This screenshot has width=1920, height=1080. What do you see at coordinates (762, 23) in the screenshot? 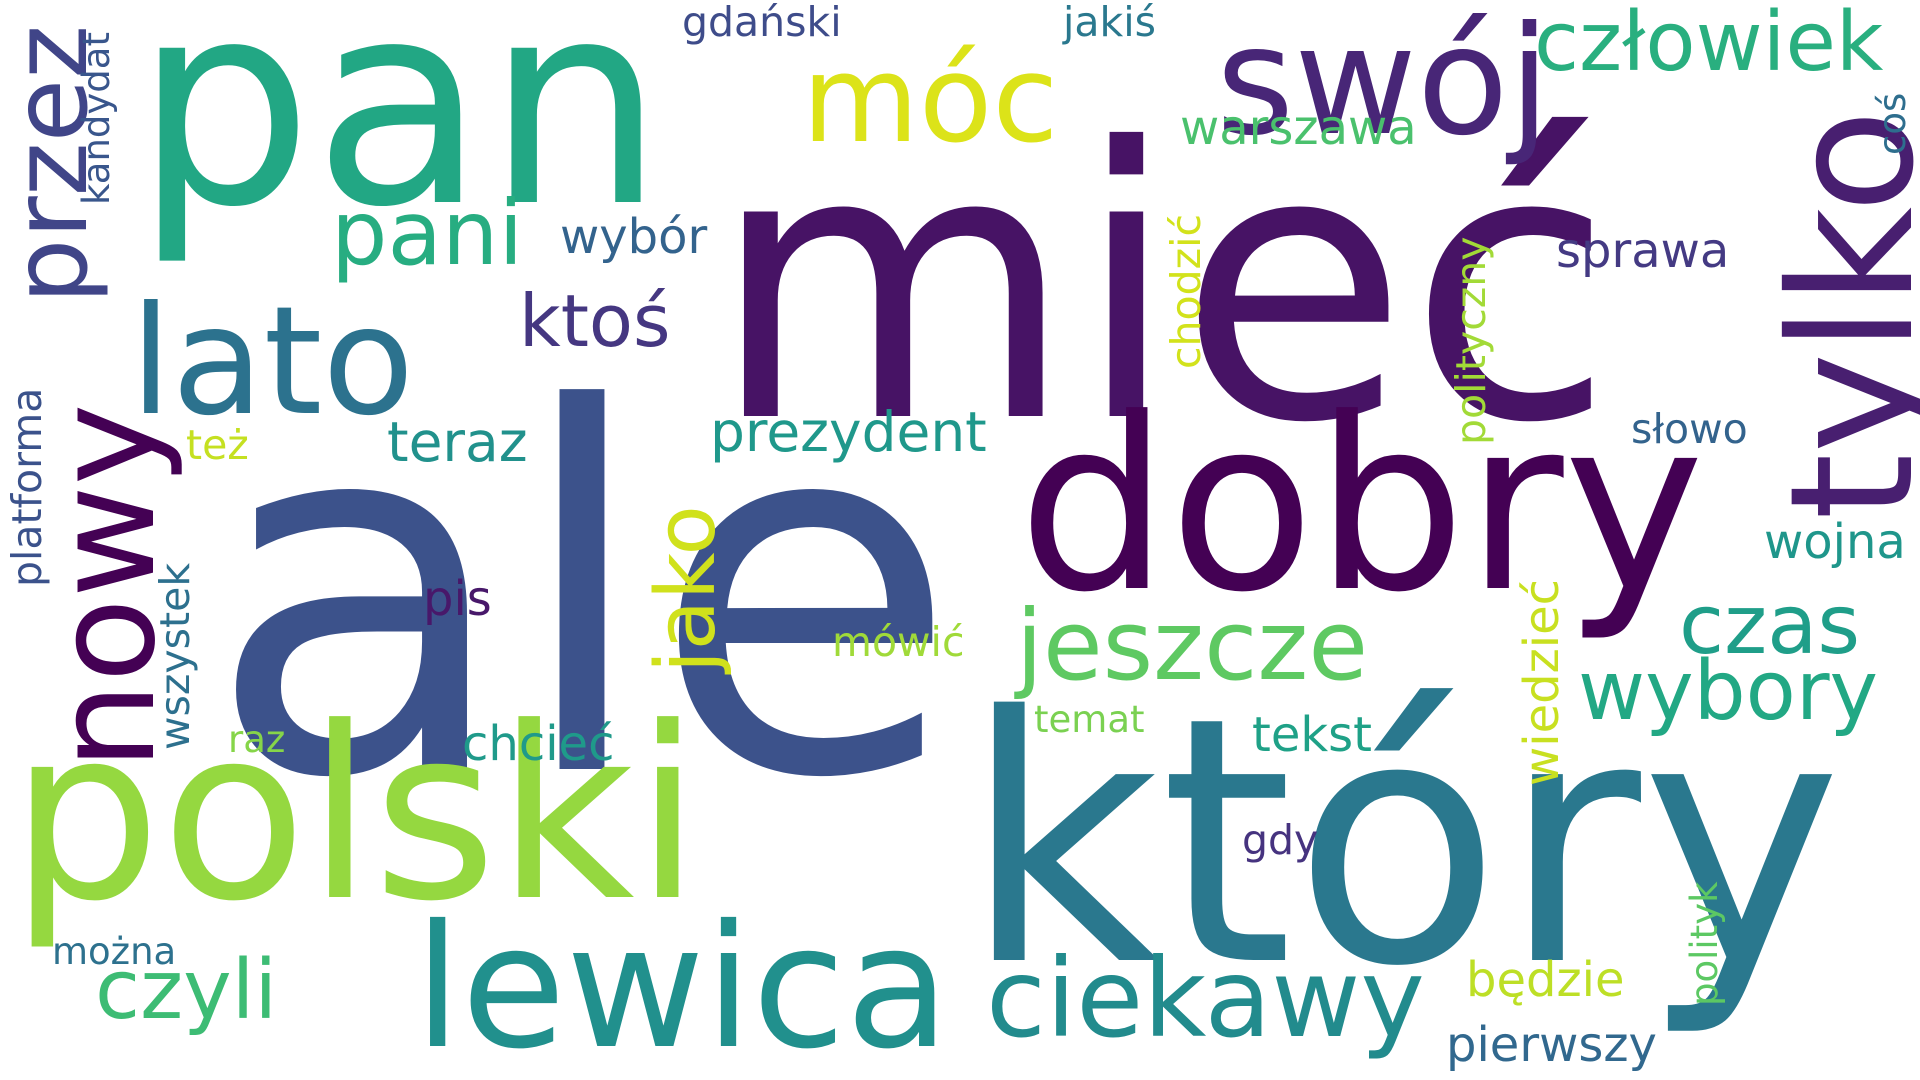
I see `word-gdanski: gdański` at bounding box center [762, 23].